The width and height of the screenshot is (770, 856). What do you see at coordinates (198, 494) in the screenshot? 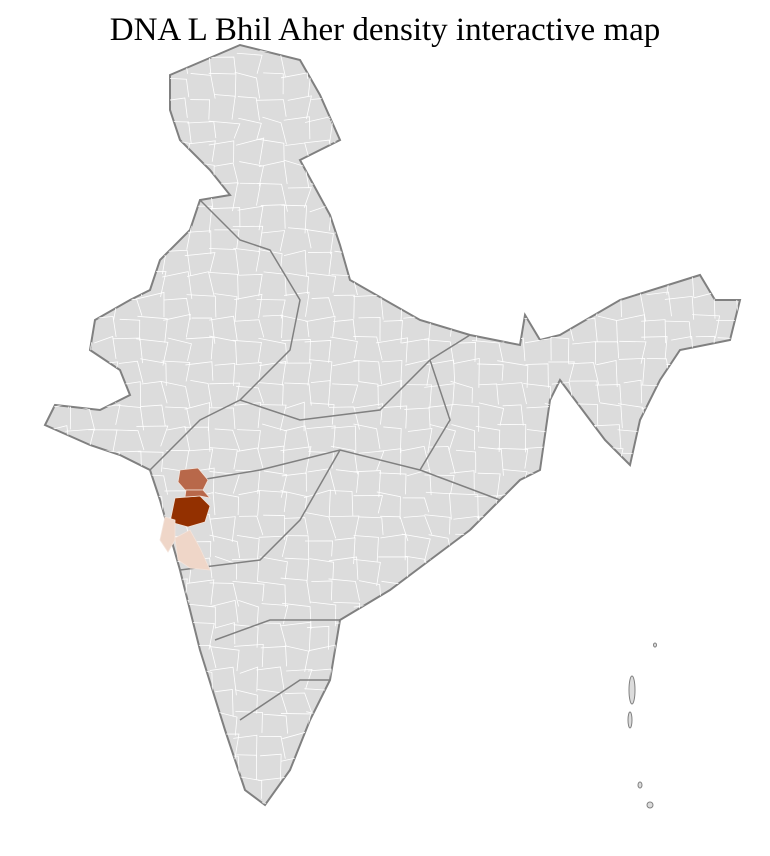
I see `region-medium-density` at bounding box center [198, 494].